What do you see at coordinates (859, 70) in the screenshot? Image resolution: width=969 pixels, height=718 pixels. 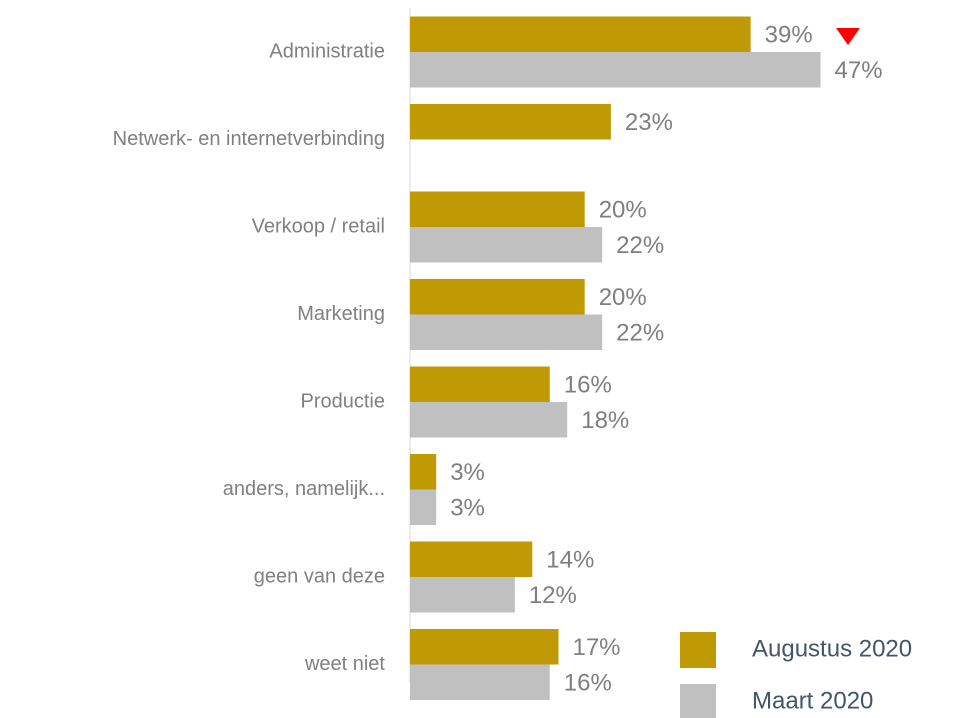 I see `value-label: 47%` at bounding box center [859, 70].